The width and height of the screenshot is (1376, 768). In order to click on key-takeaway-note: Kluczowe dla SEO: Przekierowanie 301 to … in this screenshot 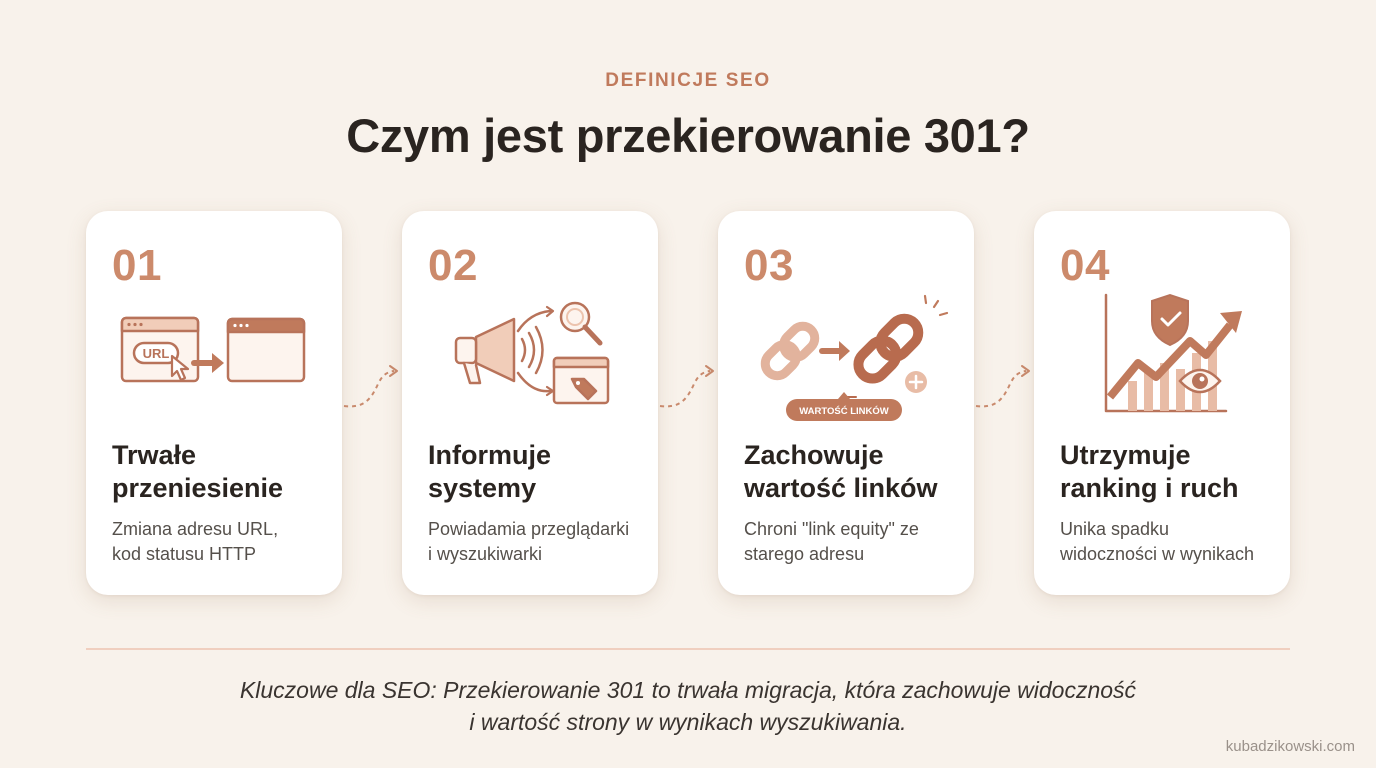, I will do `click(688, 706)`.